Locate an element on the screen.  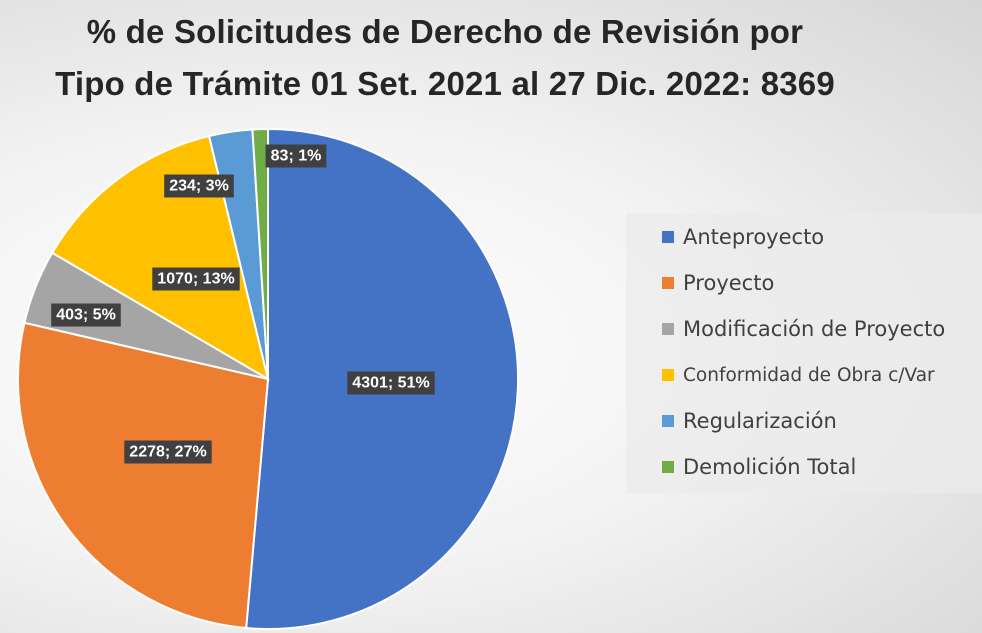
data-label-5: 83; 1% is located at coordinates (296, 156).